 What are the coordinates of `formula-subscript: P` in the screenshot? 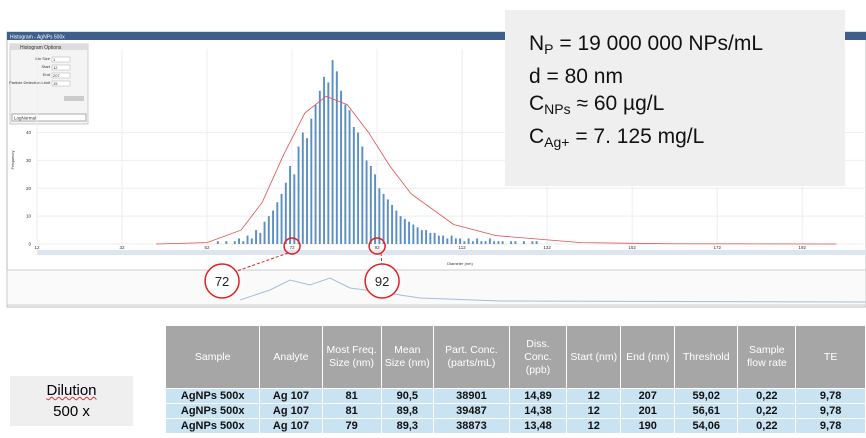 It's located at (549, 49).